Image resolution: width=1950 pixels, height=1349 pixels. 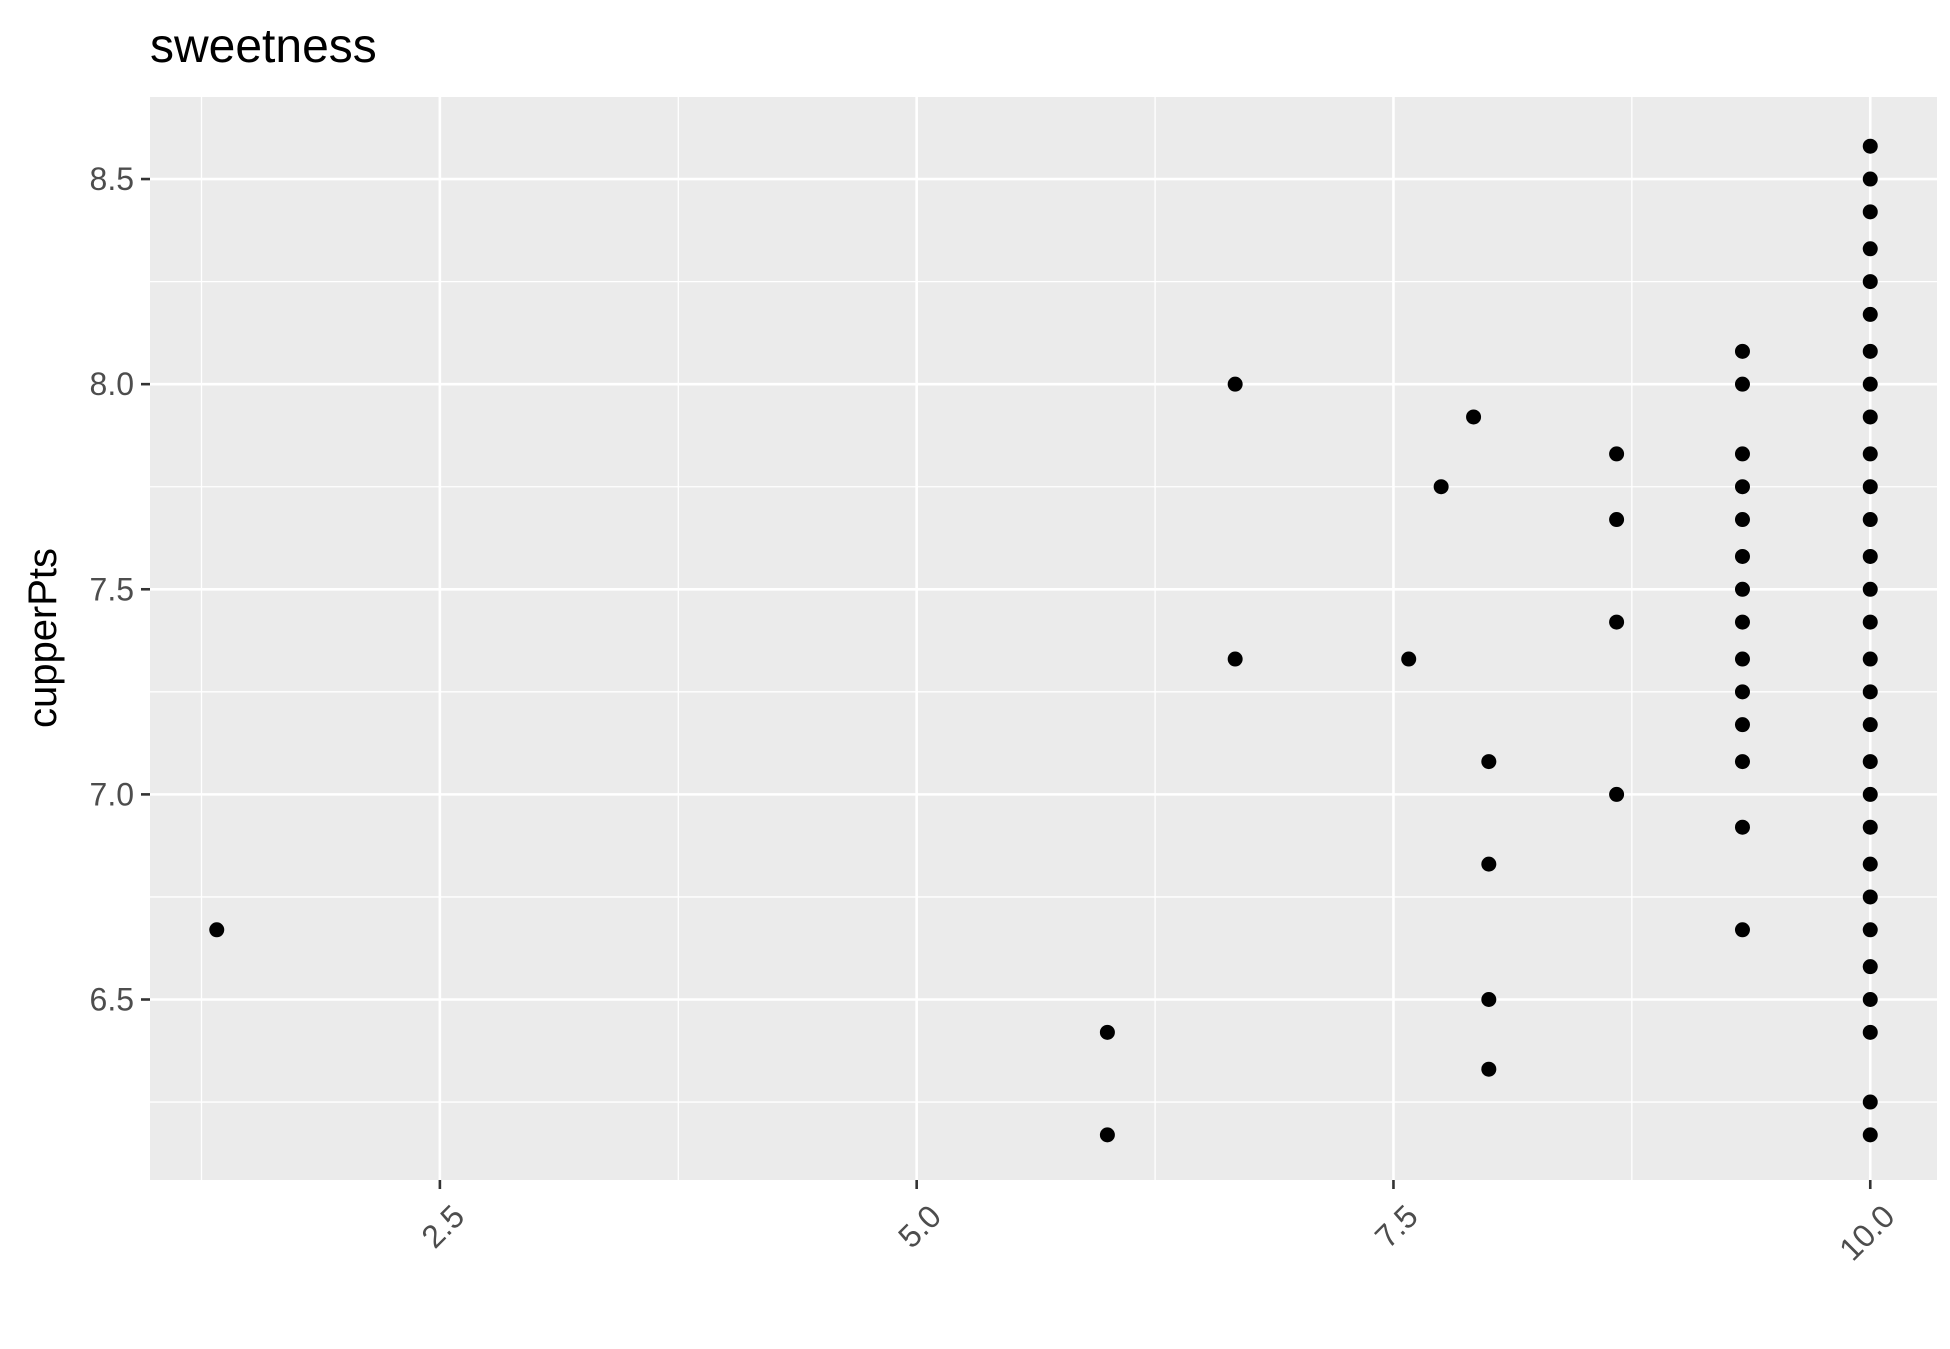 What do you see at coordinates (112, 1000) in the screenshot?
I see `y-tick-label: 6.5` at bounding box center [112, 1000].